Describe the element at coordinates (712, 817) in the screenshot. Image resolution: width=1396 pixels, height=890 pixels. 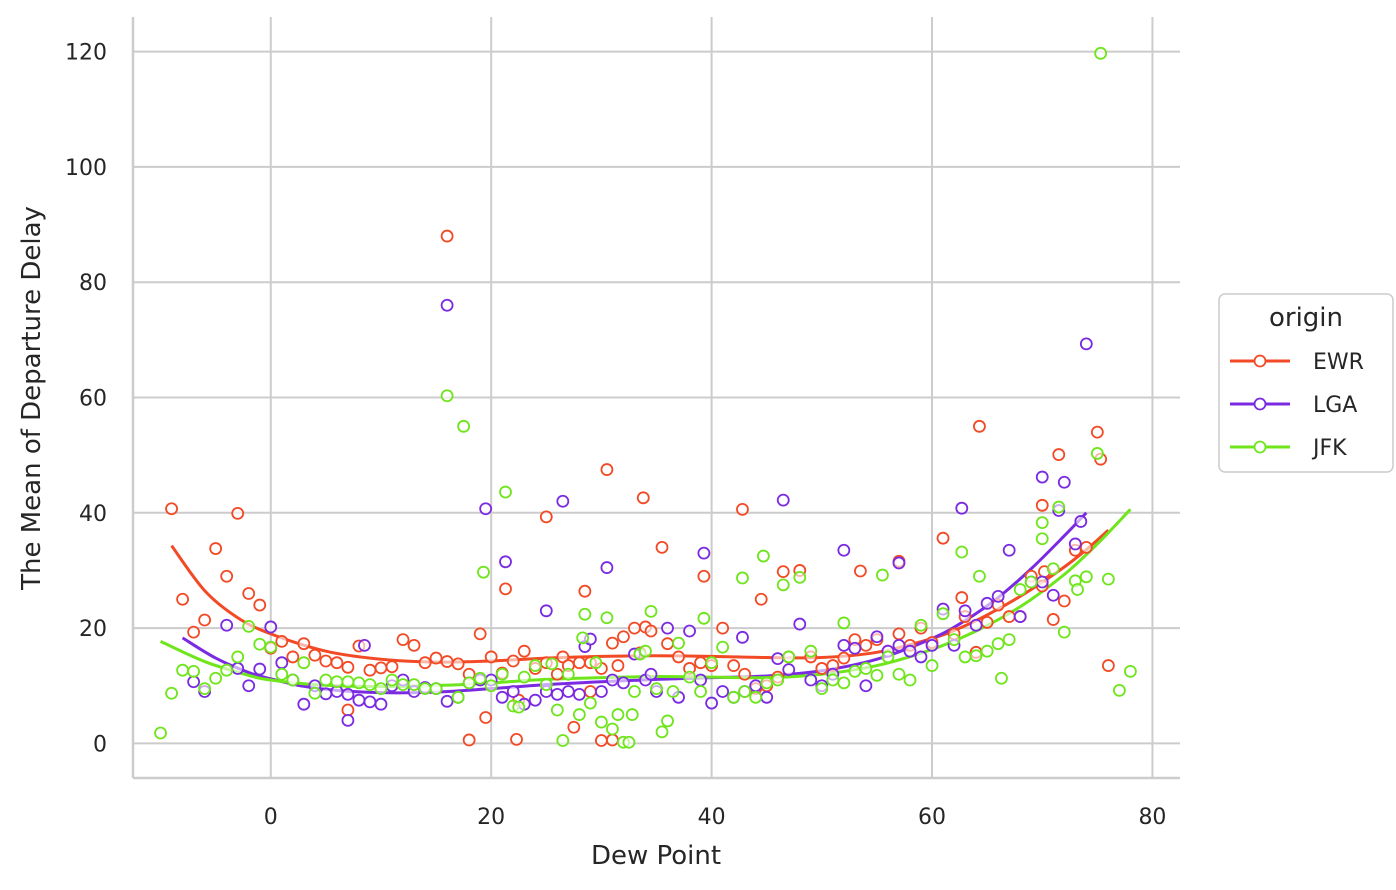
I see `x-tick-label: 40` at that location.